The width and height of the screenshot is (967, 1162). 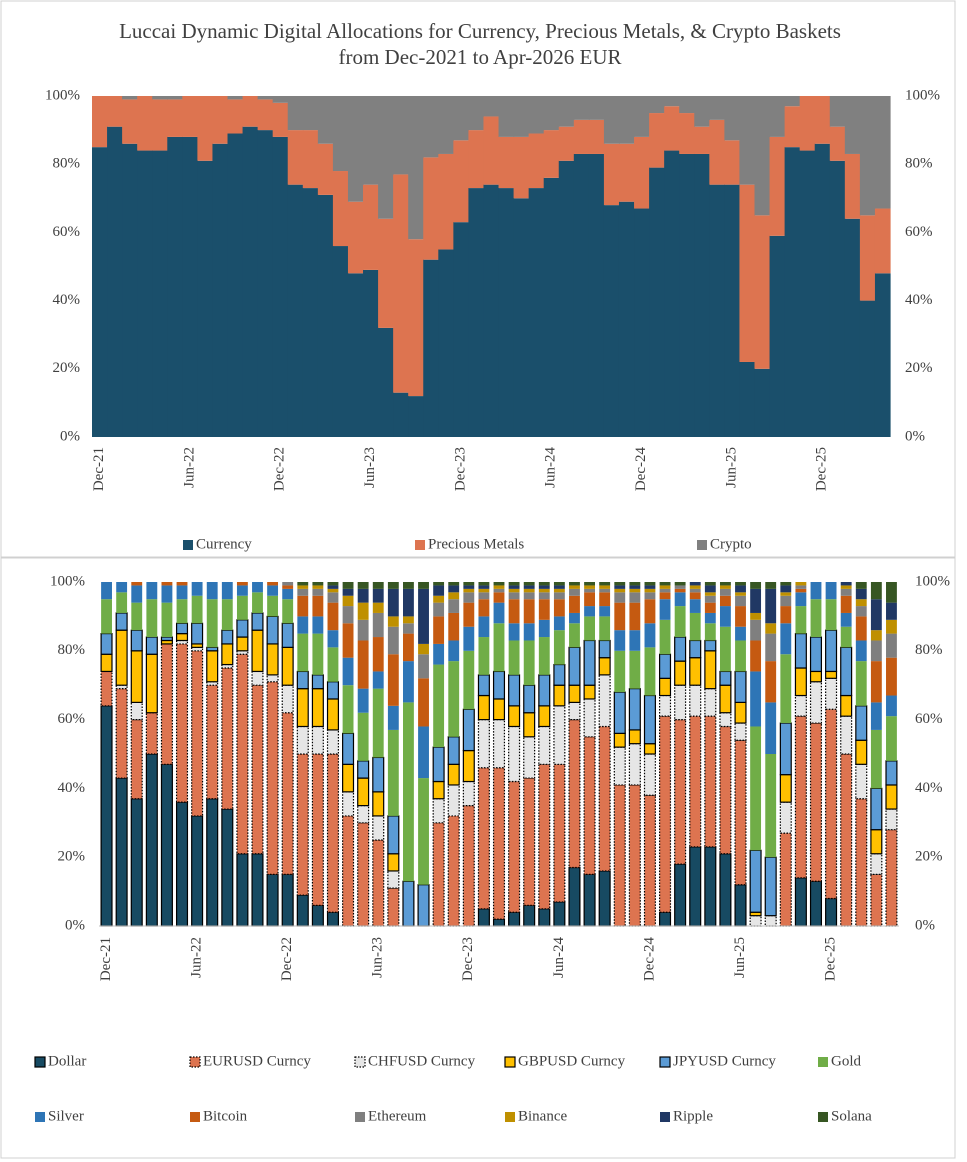 I want to click on legend-label: GBPUSD Curncy, so click(x=572, y=1061).